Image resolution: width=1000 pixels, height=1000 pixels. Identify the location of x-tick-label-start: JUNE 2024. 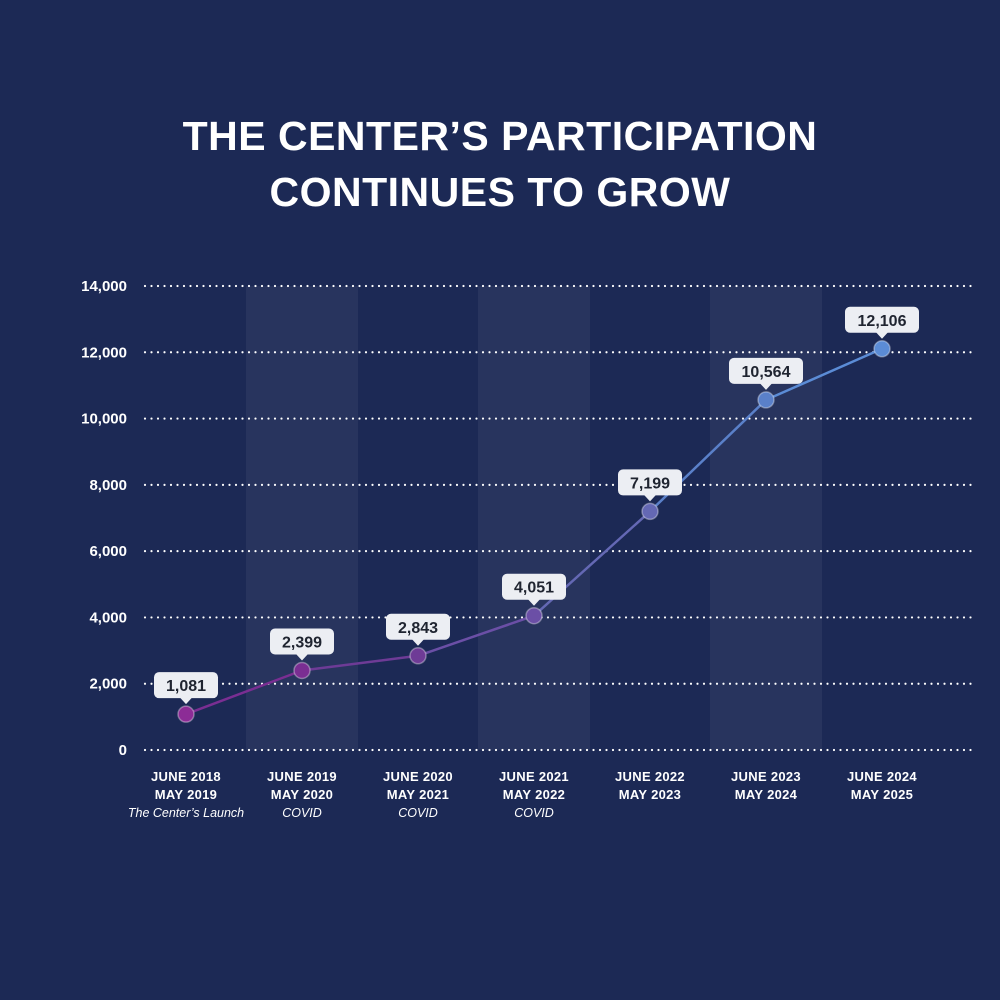
(882, 776).